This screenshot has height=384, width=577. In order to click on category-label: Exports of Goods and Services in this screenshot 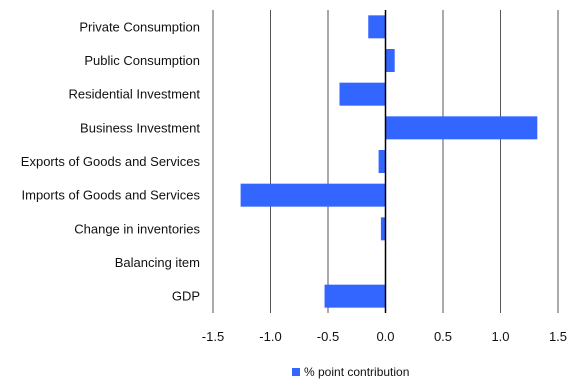, I will do `click(111, 161)`.